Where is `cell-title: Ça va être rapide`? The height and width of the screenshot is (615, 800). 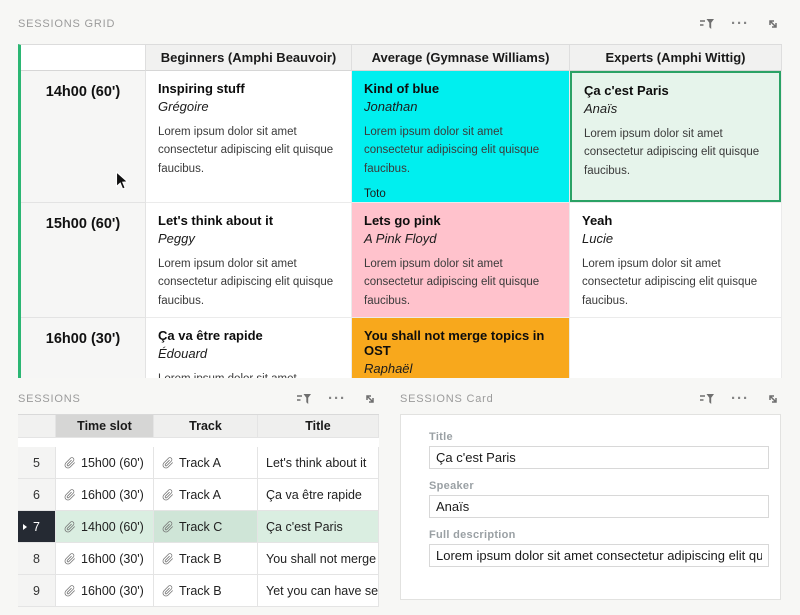 cell-title: Ça va être rapide is located at coordinates (318, 495).